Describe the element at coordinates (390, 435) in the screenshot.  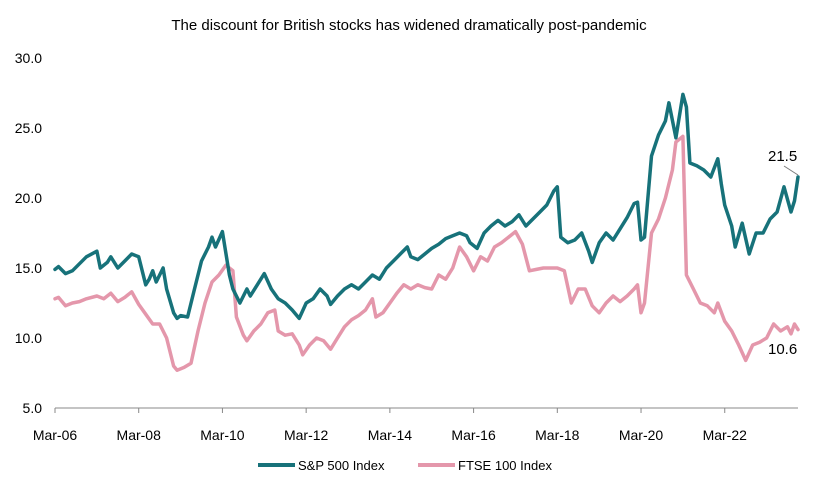
I see `x-tick-label: Mar-14` at that location.